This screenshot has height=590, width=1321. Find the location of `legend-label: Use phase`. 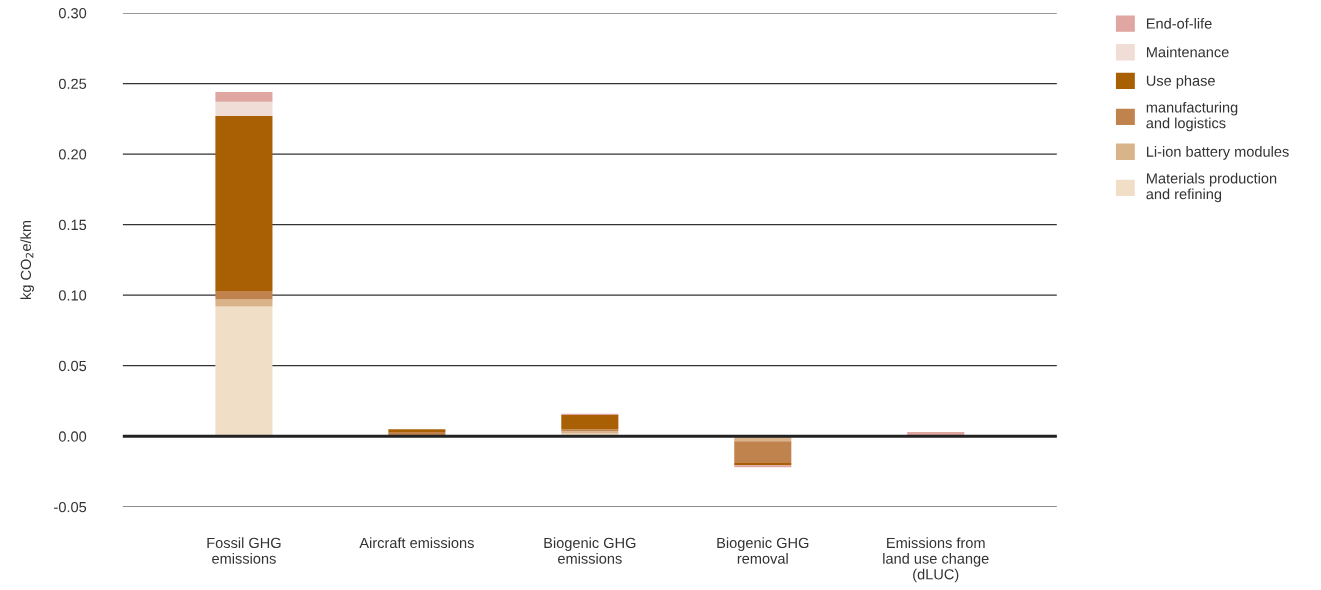

legend-label: Use phase is located at coordinates (1180, 82).